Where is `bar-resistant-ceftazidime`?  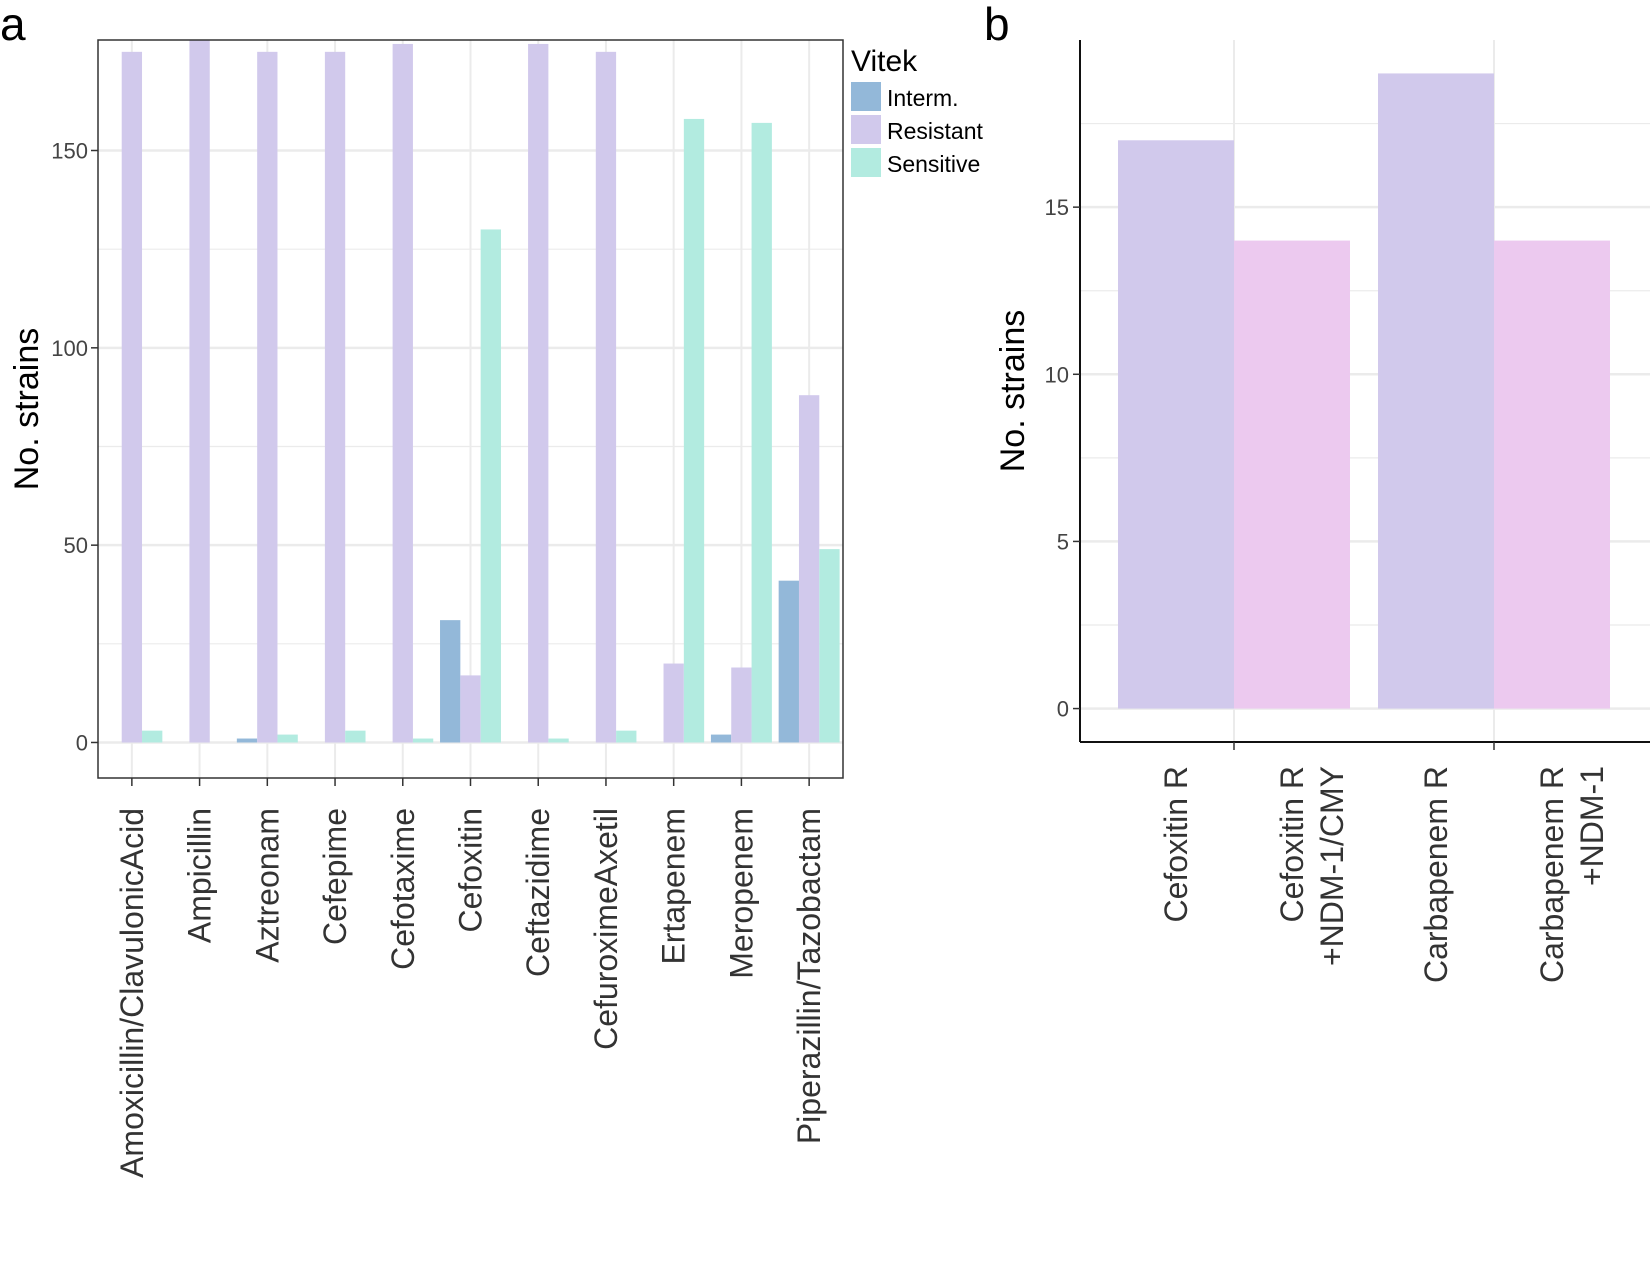 bar-resistant-ceftazidime is located at coordinates (538, 393).